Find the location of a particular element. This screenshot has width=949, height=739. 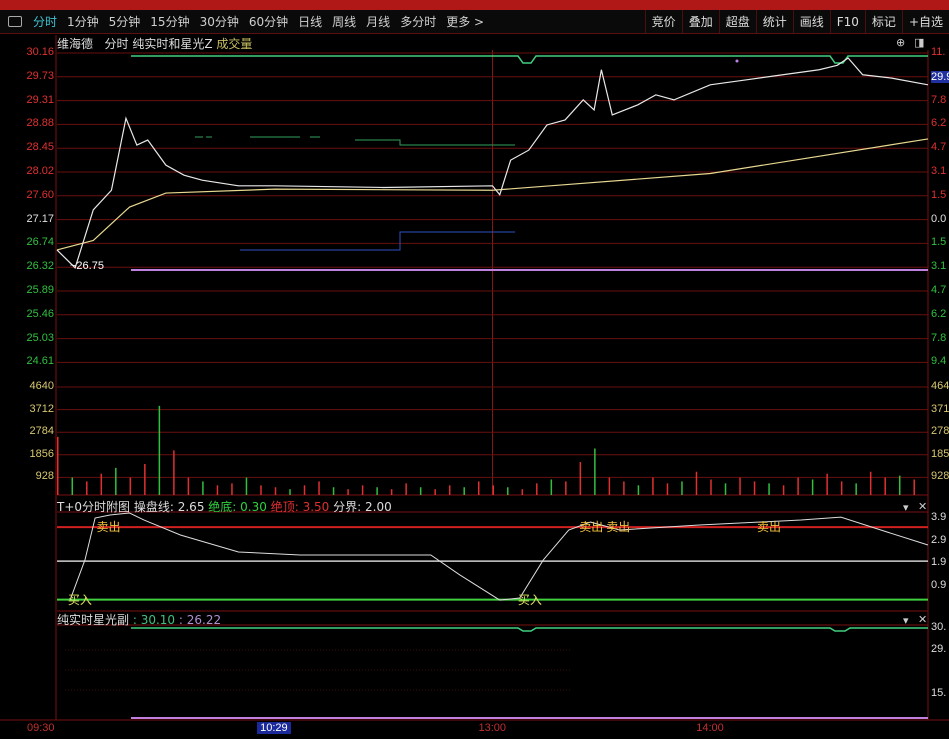

star-top-line is located at coordinates (529, 629).